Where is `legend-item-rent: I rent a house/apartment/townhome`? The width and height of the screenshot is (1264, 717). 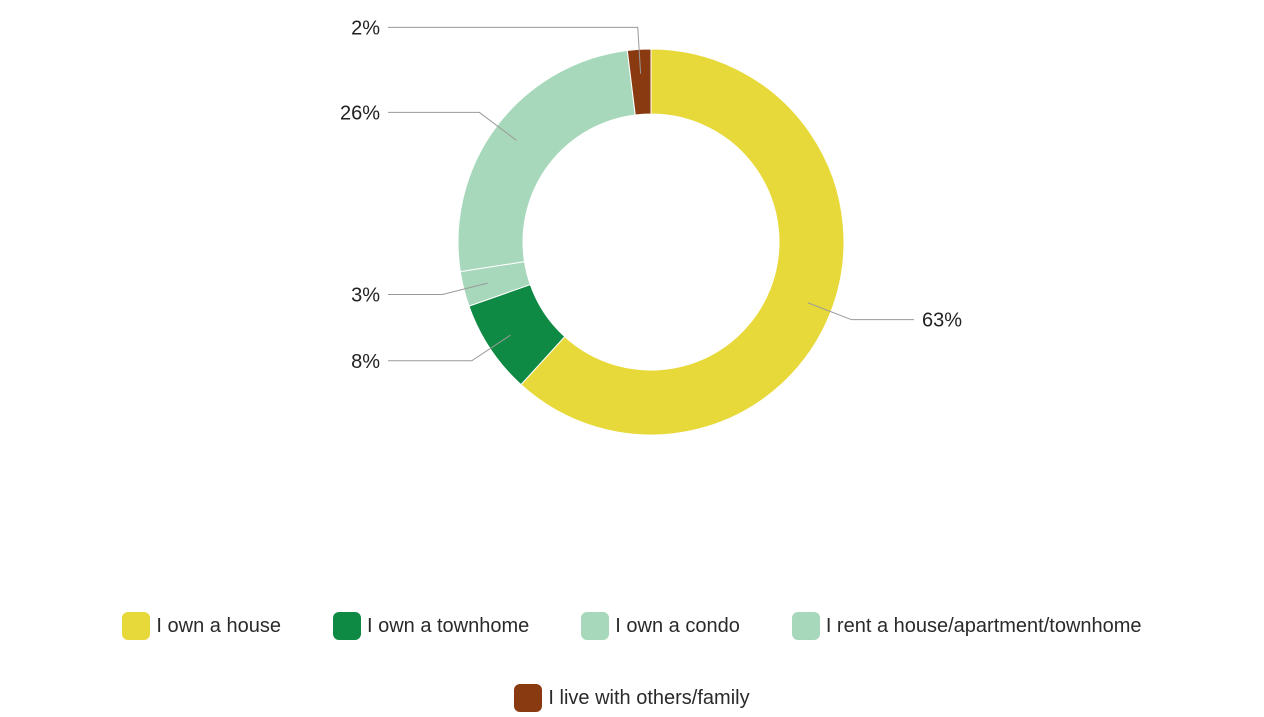 legend-item-rent: I rent a house/apartment/townhome is located at coordinates (966, 626).